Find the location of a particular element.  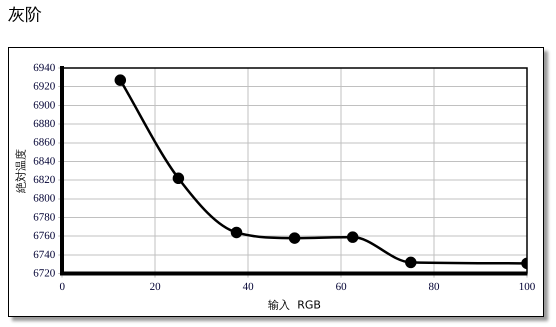

x-tick-label: 0 is located at coordinates (62, 287).